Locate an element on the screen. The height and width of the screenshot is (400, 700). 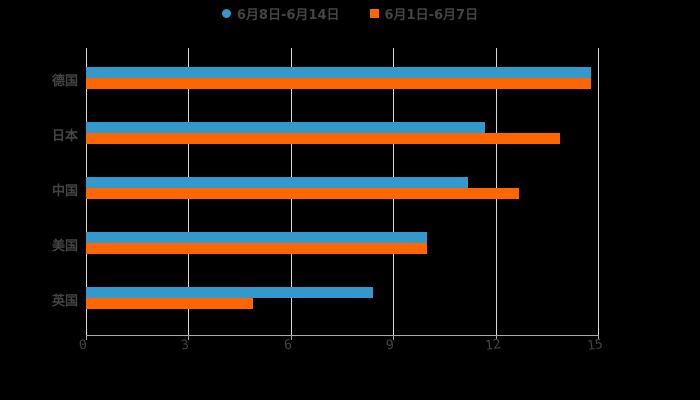
x-tick-label: 15 is located at coordinates (595, 345).